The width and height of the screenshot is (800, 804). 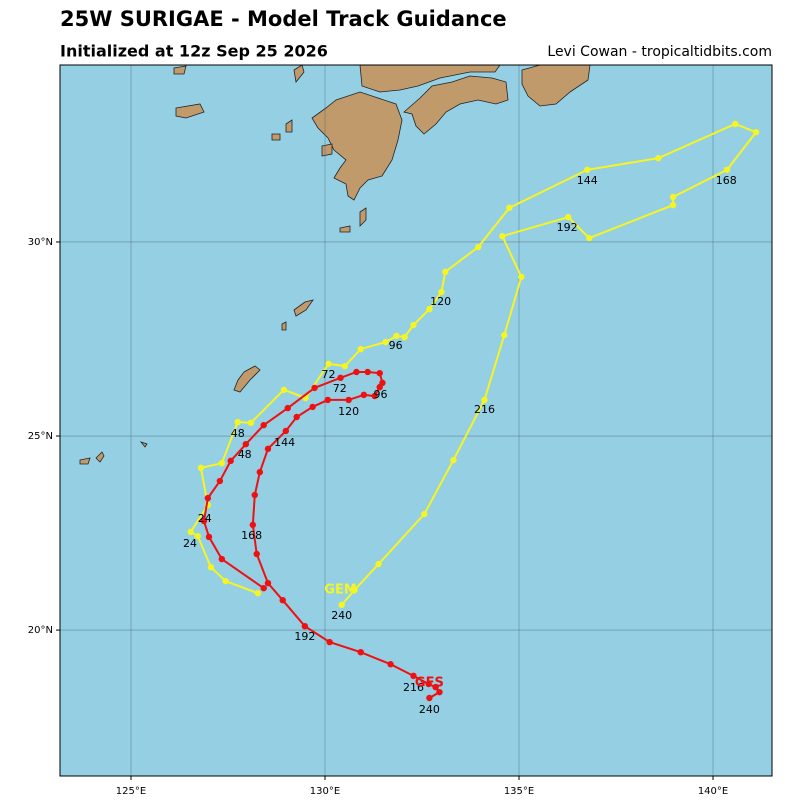 I want to click on credit: Levi Cowan - tropicaltidbits.com, so click(x=659, y=52).